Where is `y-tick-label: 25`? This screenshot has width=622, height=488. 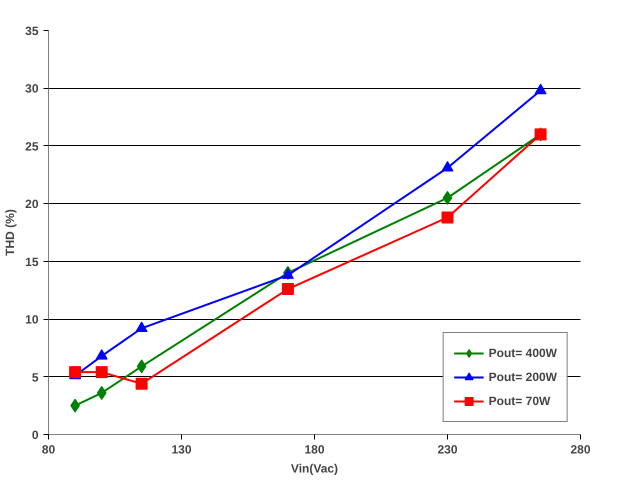
y-tick-label: 25 is located at coordinates (32, 146).